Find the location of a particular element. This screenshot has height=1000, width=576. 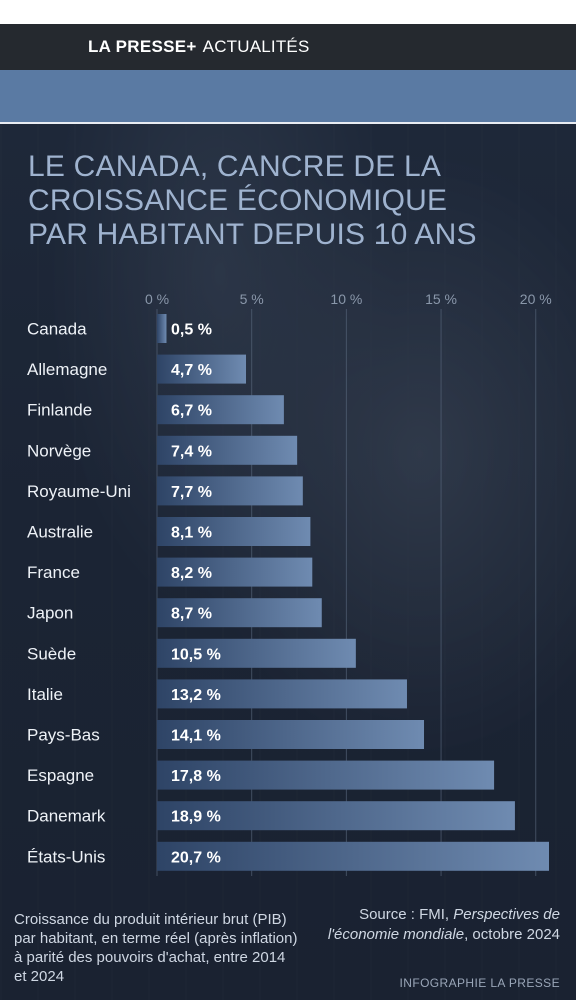

app-header: LA PRESSE+ ACTUALITÉS is located at coordinates (288, 47).